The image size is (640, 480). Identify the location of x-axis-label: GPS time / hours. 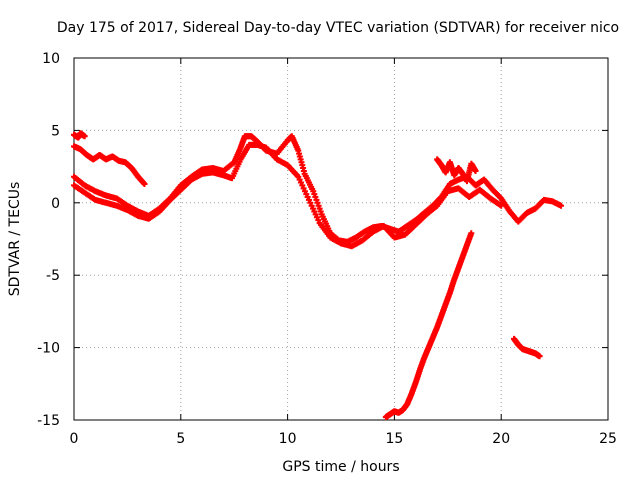
(340, 467).